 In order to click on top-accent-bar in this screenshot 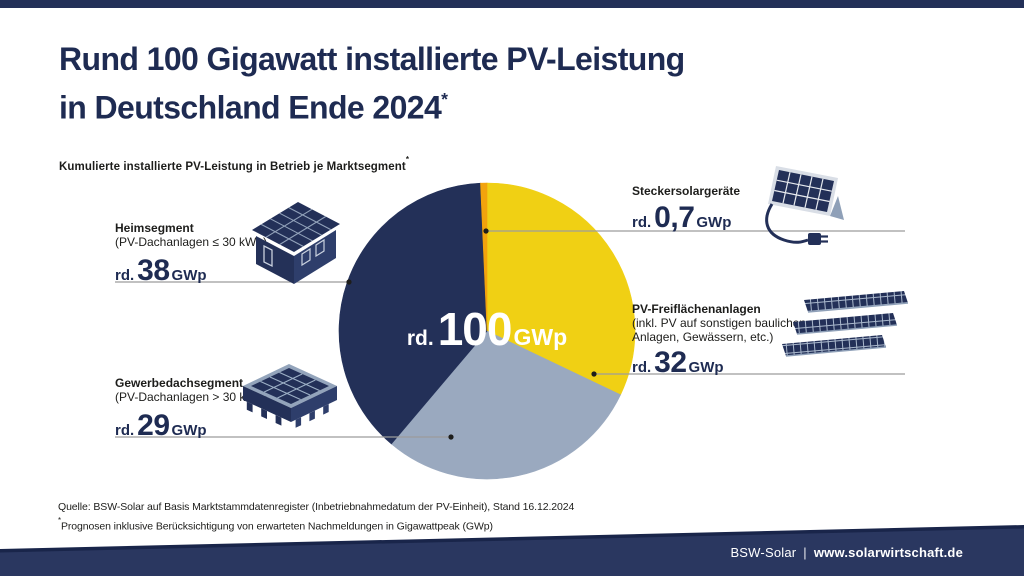, I will do `click(512, 4)`.